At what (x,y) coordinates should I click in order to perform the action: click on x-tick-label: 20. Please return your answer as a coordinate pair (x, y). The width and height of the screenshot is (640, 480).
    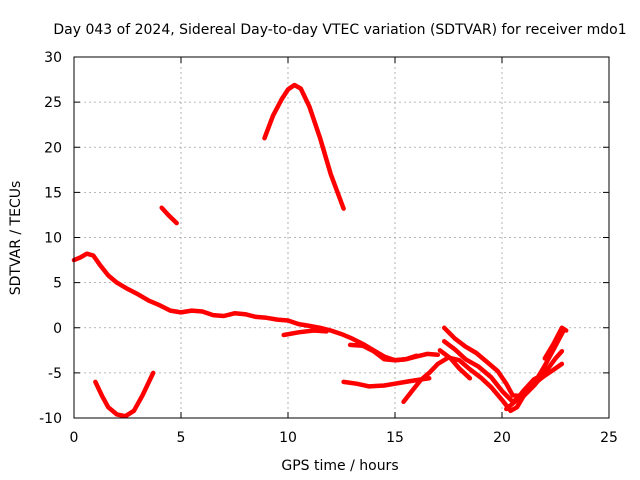
    Looking at the image, I should click on (502, 438).